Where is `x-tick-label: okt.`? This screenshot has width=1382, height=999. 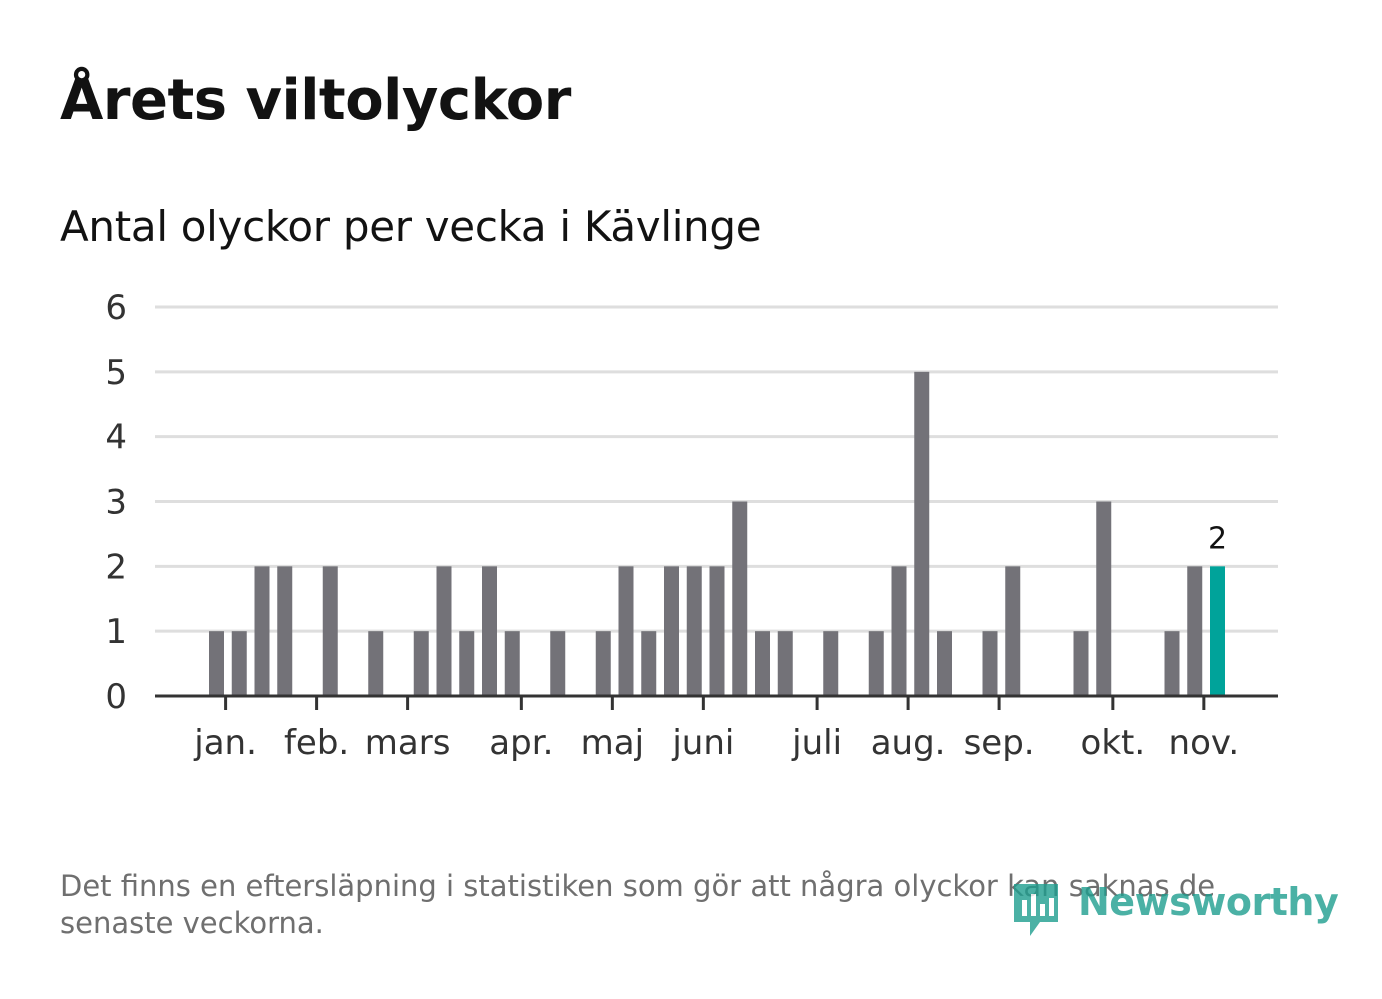 x-tick-label: okt. is located at coordinates (1113, 743).